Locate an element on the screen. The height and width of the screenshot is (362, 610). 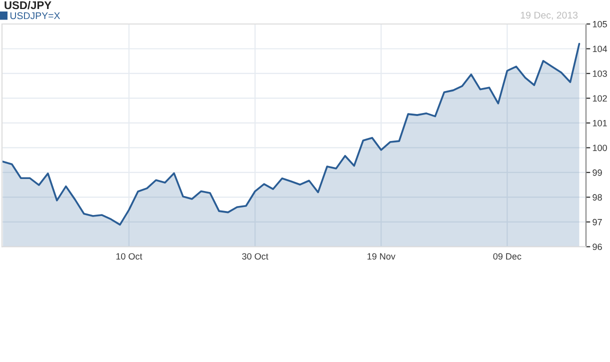
y-tick-label: 96 is located at coordinates (597, 247).